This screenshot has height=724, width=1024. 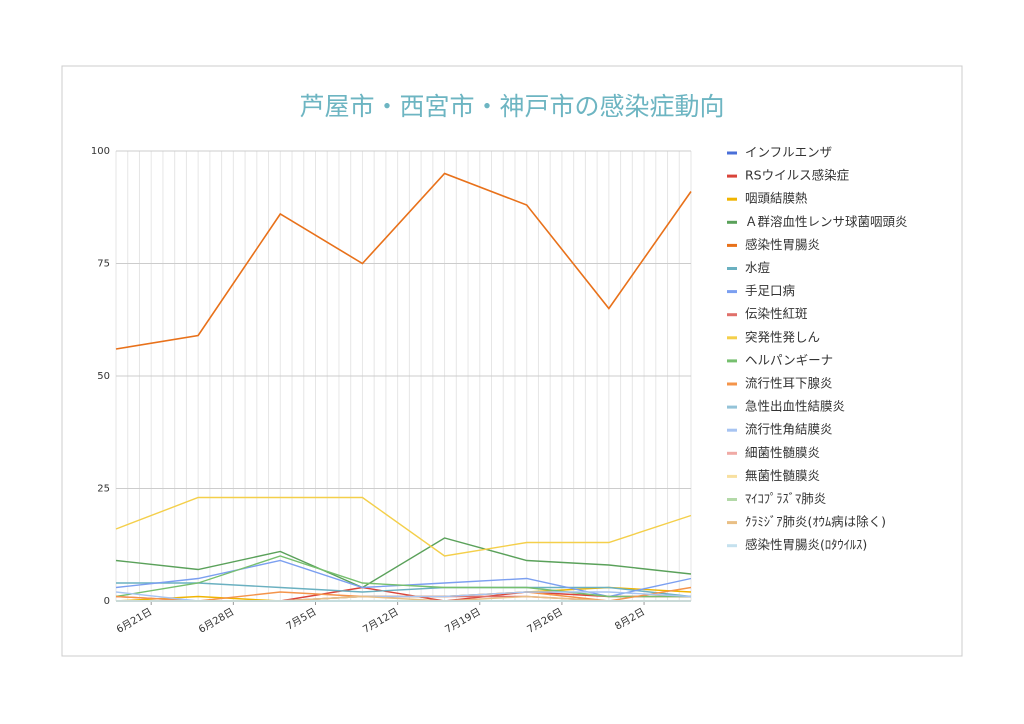 What do you see at coordinates (103, 376) in the screenshot?
I see `y-tick-label: 50` at bounding box center [103, 376].